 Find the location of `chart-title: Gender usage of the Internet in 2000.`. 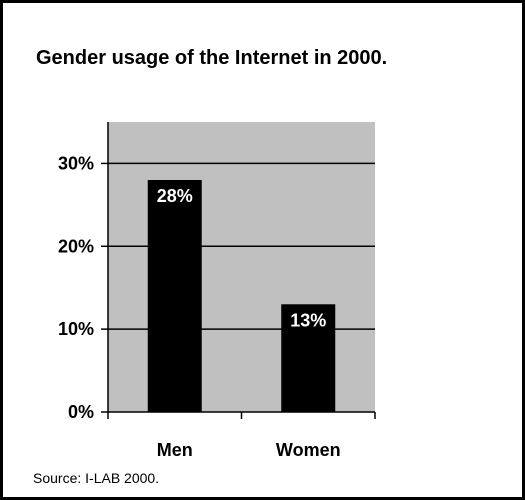

chart-title: Gender usage of the Internet in 2000. is located at coordinates (212, 58).